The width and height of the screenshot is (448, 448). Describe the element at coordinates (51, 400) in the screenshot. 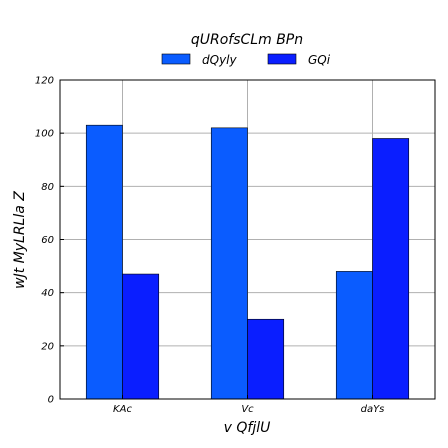

I see `y-tick-label: 0` at that location.